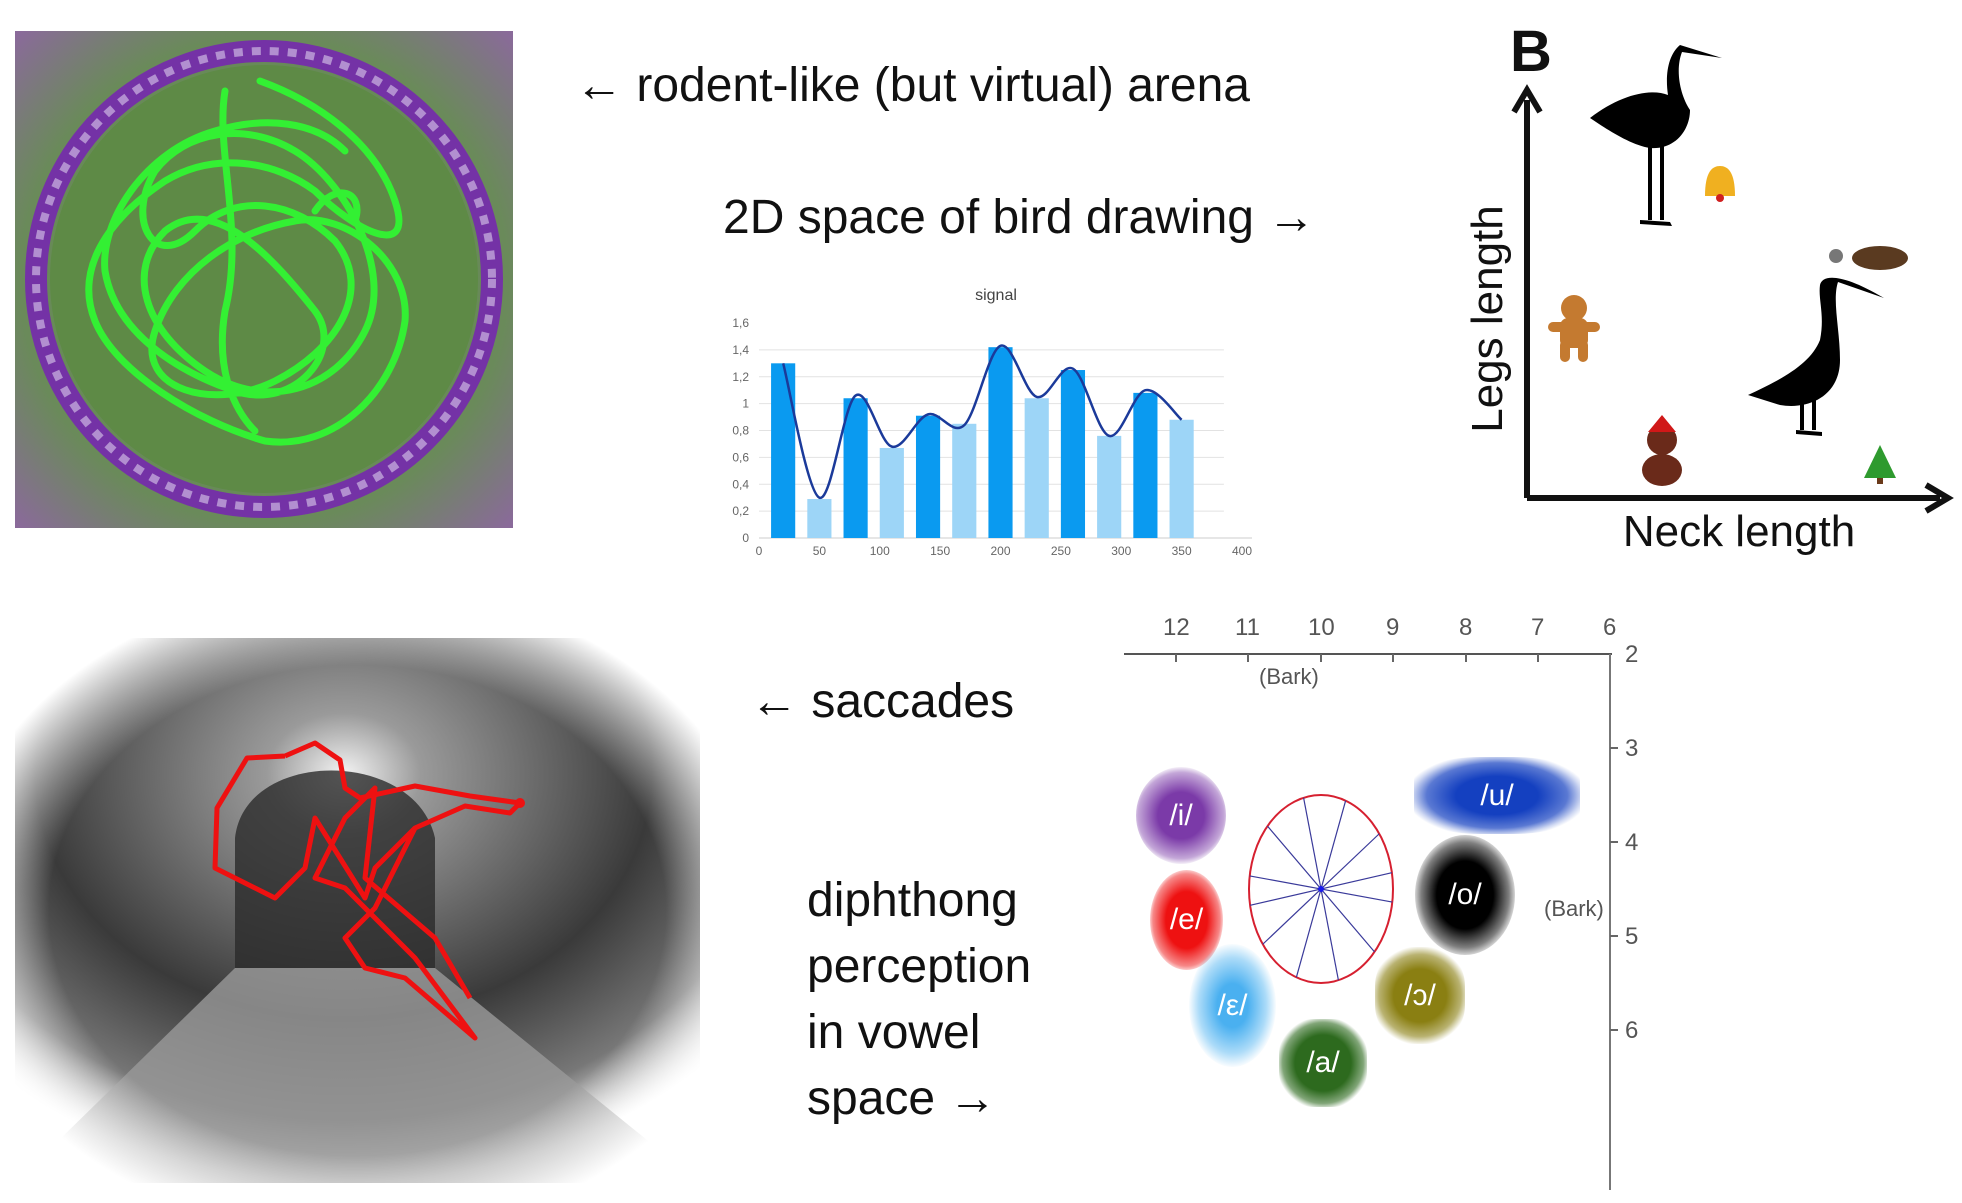  What do you see at coordinates (1176, 627) in the screenshot?
I see `x-tick: 12` at bounding box center [1176, 627].